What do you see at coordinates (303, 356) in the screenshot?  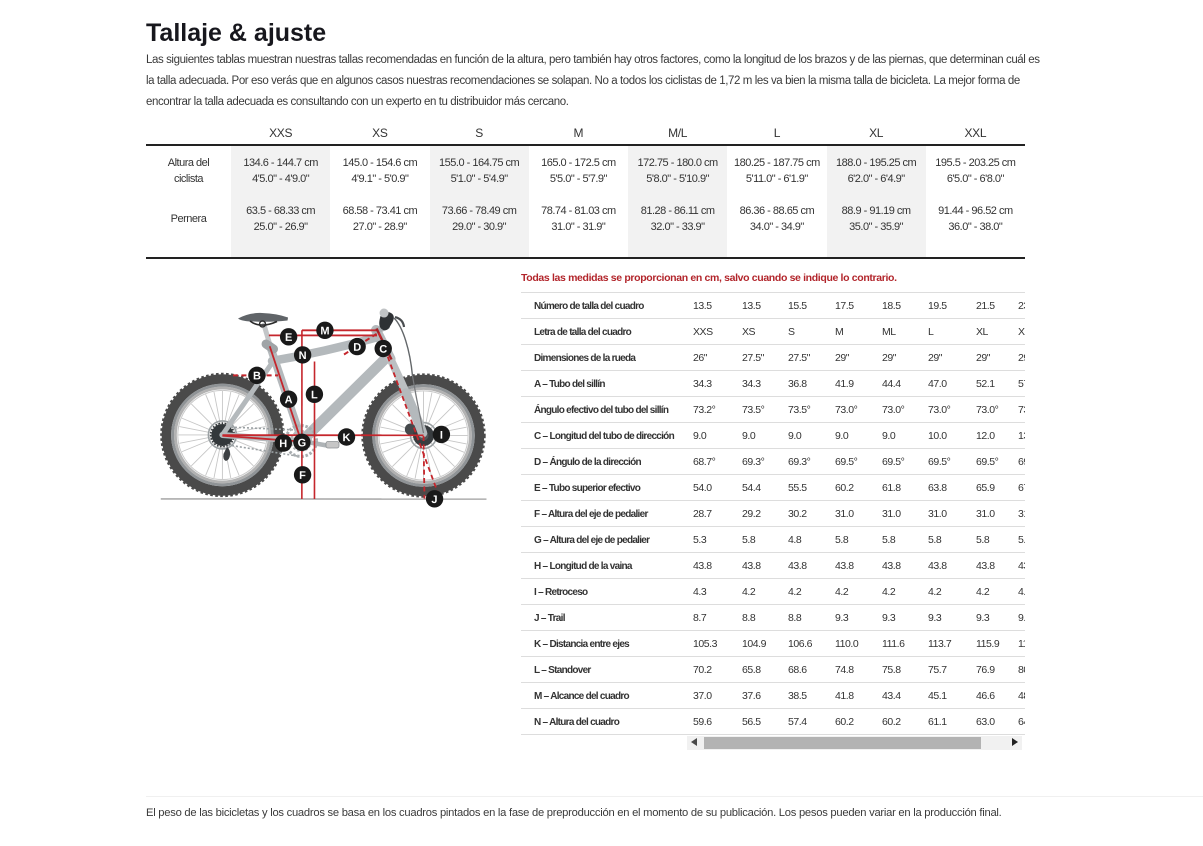 I see `svg-text: N` at bounding box center [303, 356].